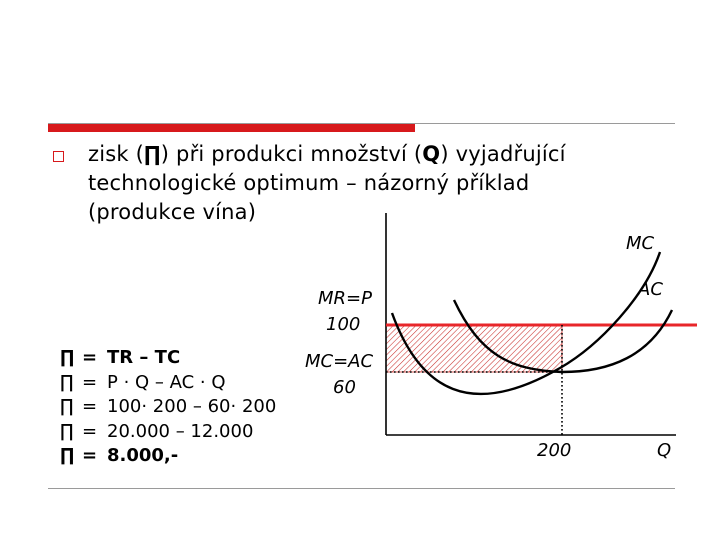 The width and height of the screenshot is (720, 540). Describe the element at coordinates (361, 488) in the screenshot. I see `bottom-rule-line` at that location.